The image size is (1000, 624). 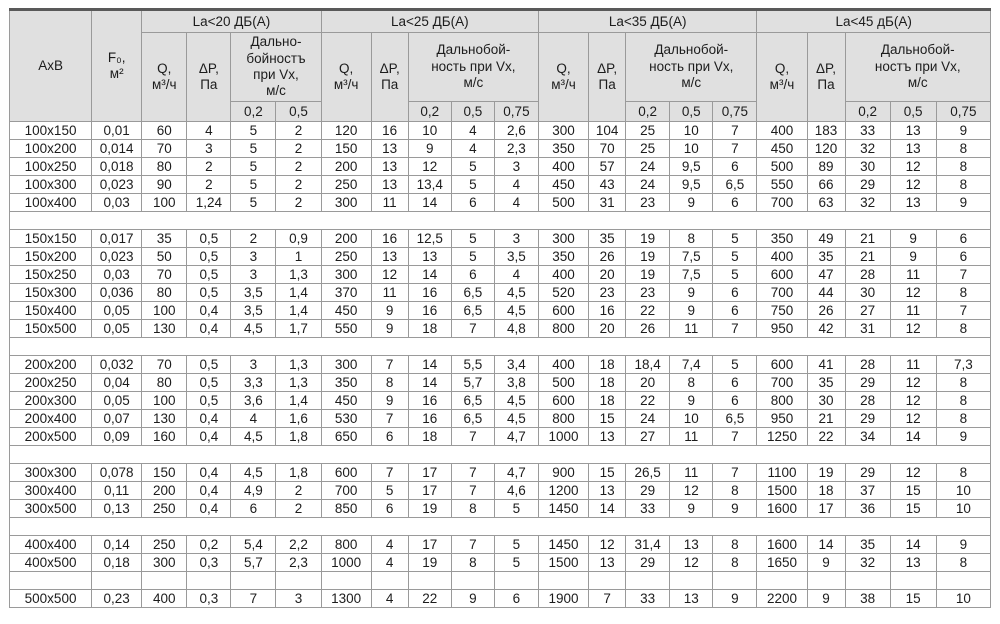 What do you see at coordinates (346, 400) in the screenshot?
I see `table-cell: 450` at bounding box center [346, 400].